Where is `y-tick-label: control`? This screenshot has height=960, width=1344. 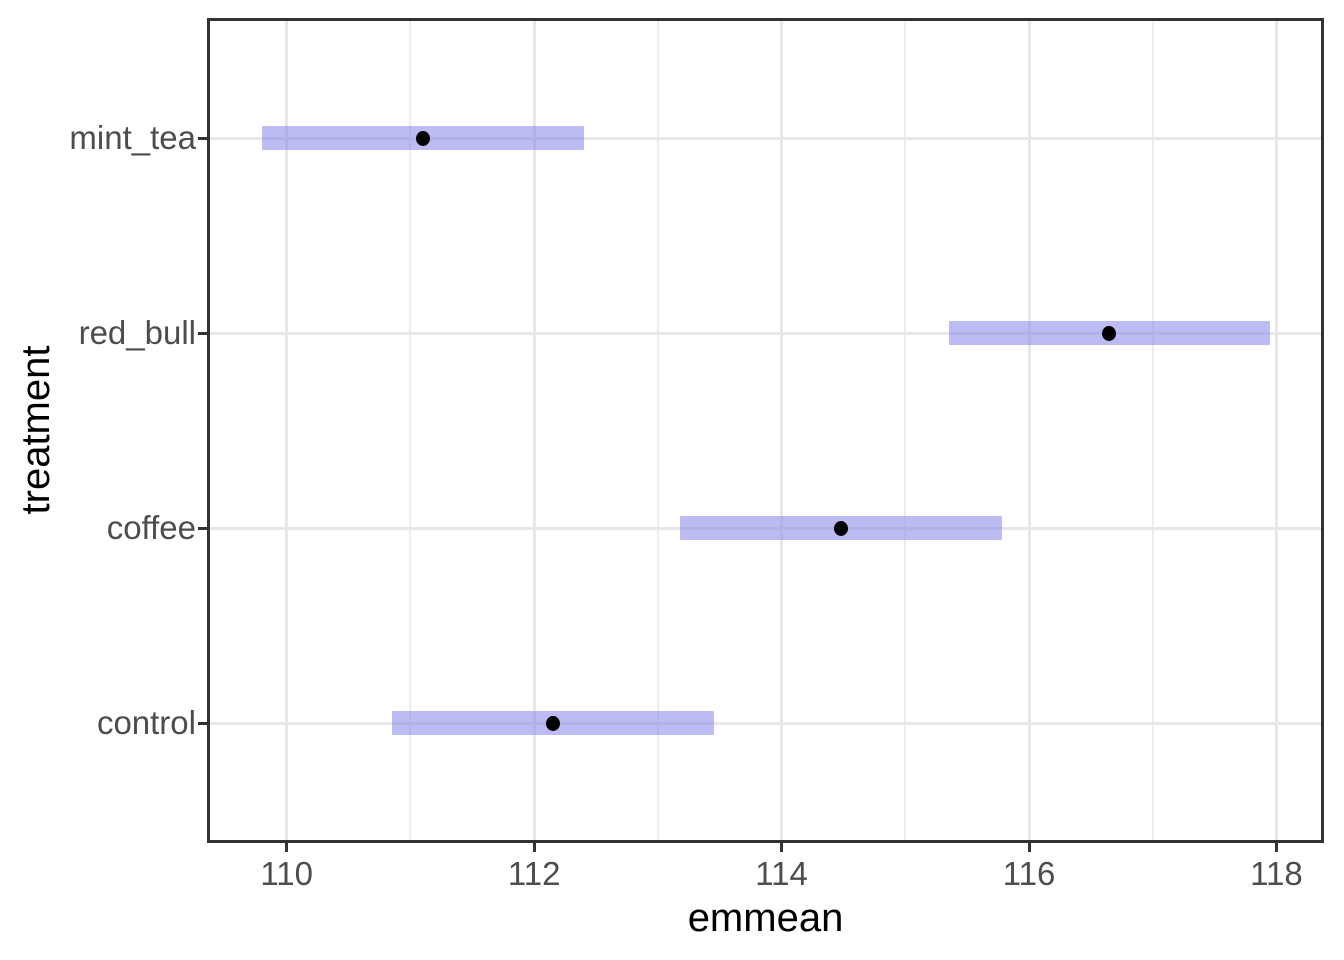 y-tick-label: control is located at coordinates (146, 722).